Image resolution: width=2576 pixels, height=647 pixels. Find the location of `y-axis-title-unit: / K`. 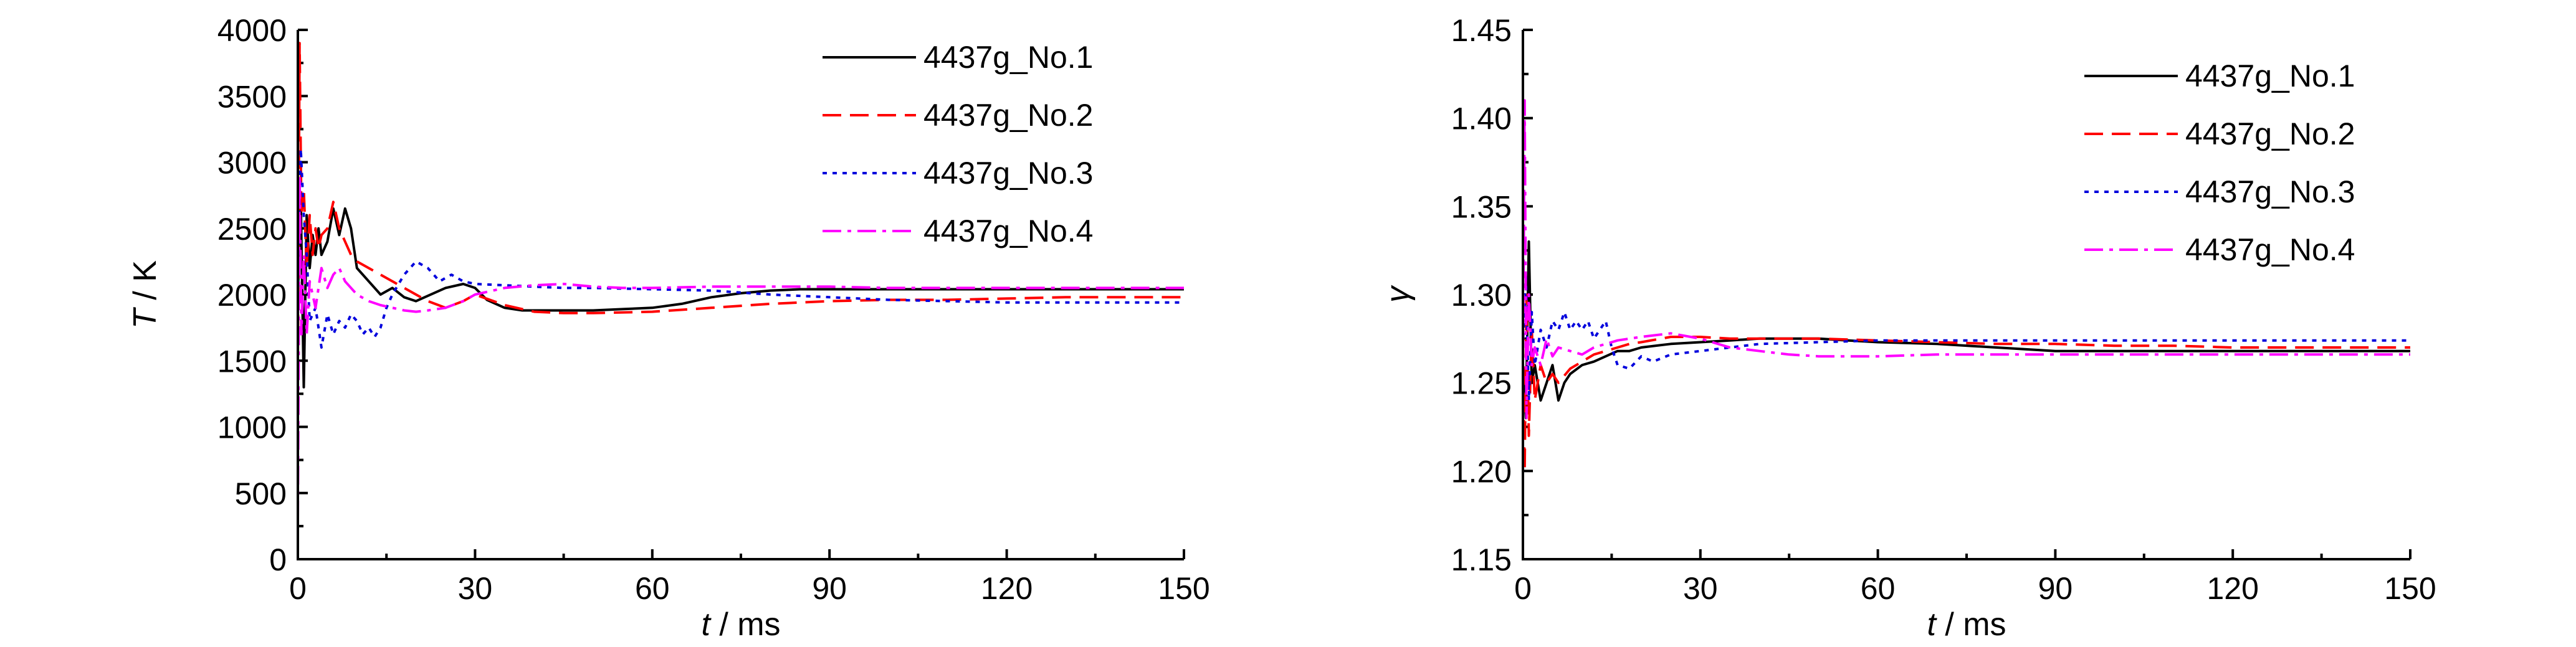

y-axis-title-unit: / K is located at coordinates (145, 284).